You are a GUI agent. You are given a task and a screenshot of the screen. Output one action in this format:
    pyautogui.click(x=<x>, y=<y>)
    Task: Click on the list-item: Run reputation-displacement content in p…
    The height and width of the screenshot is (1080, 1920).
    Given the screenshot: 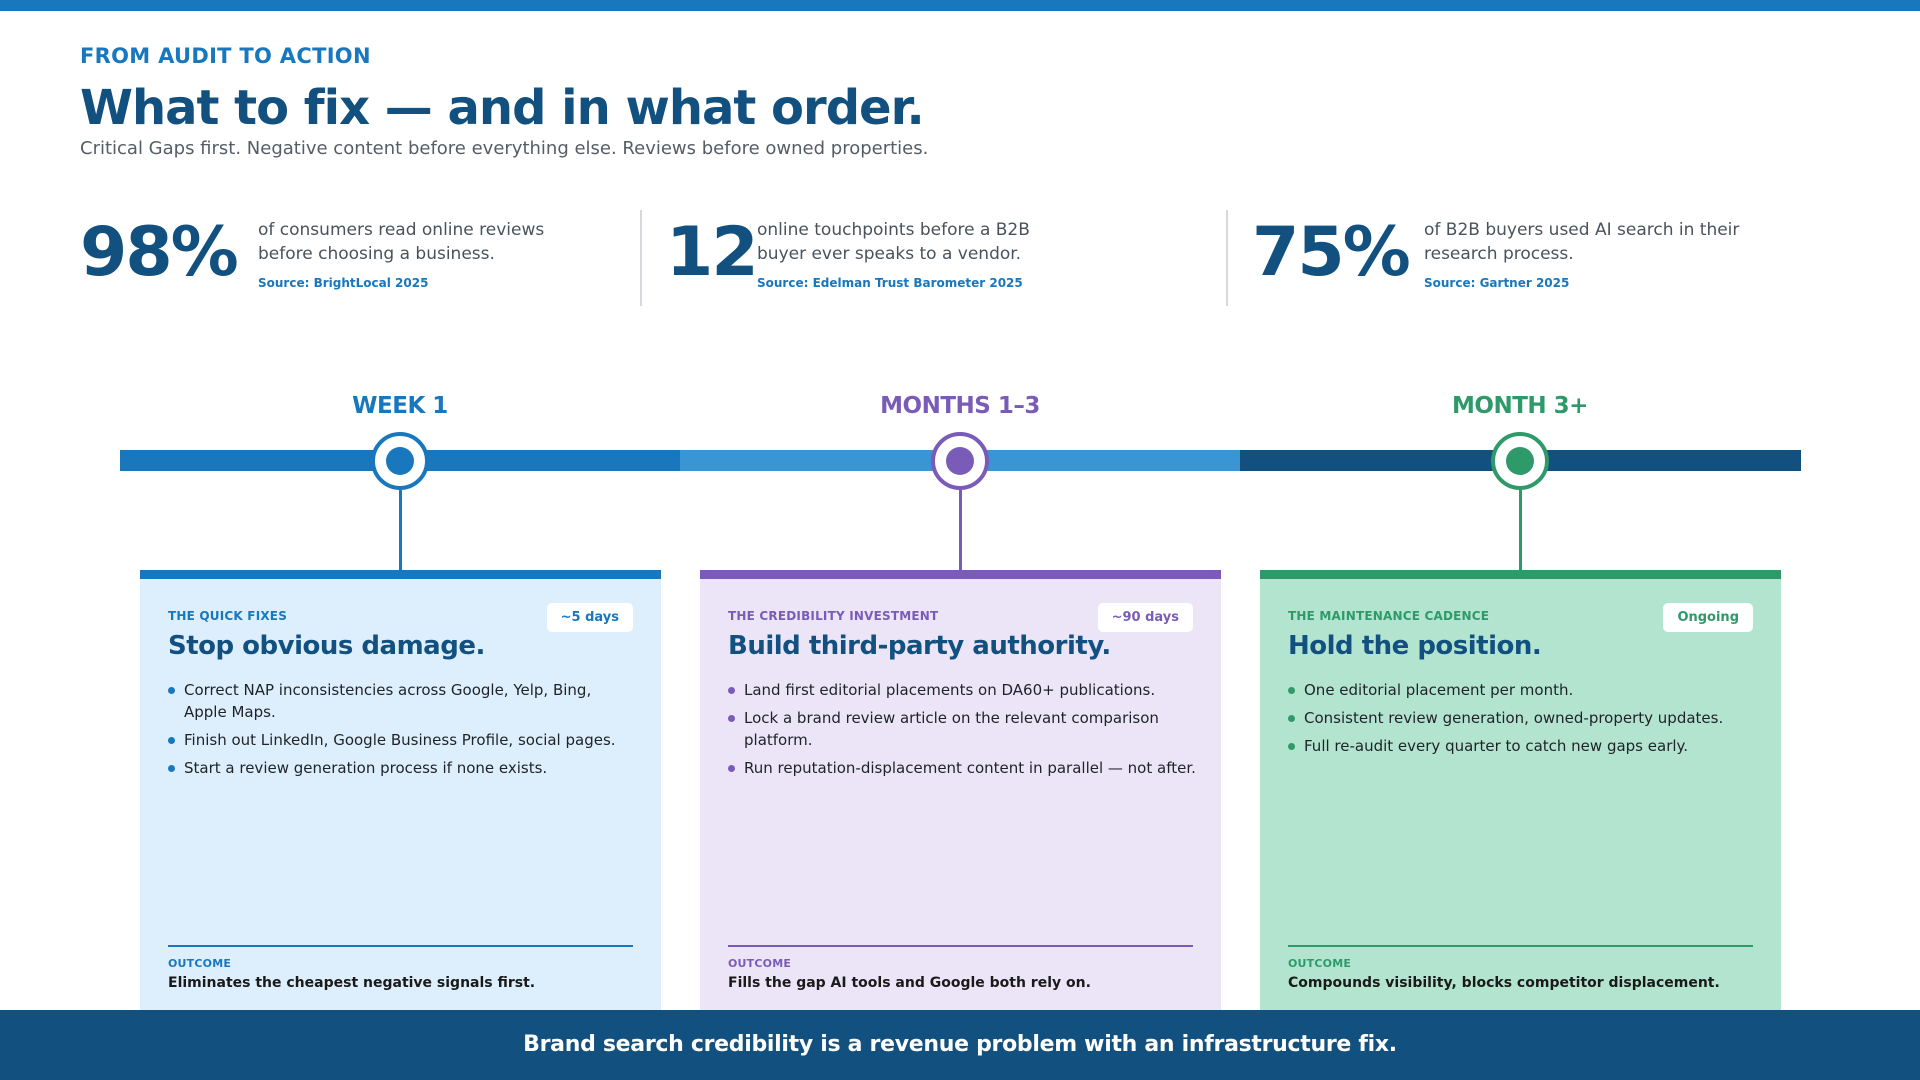 What is the action you would take?
    pyautogui.click(x=963, y=768)
    